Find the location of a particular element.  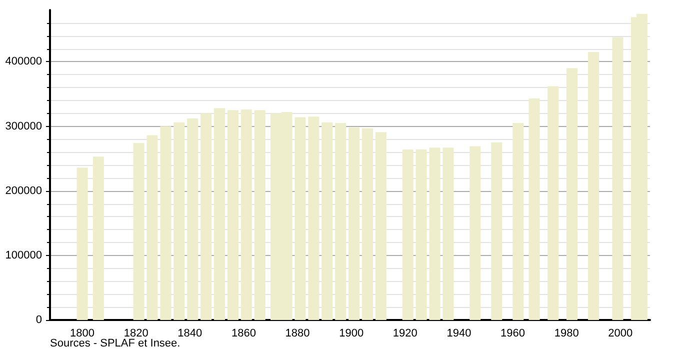

x-tick-label: 1880 is located at coordinates (297, 334).